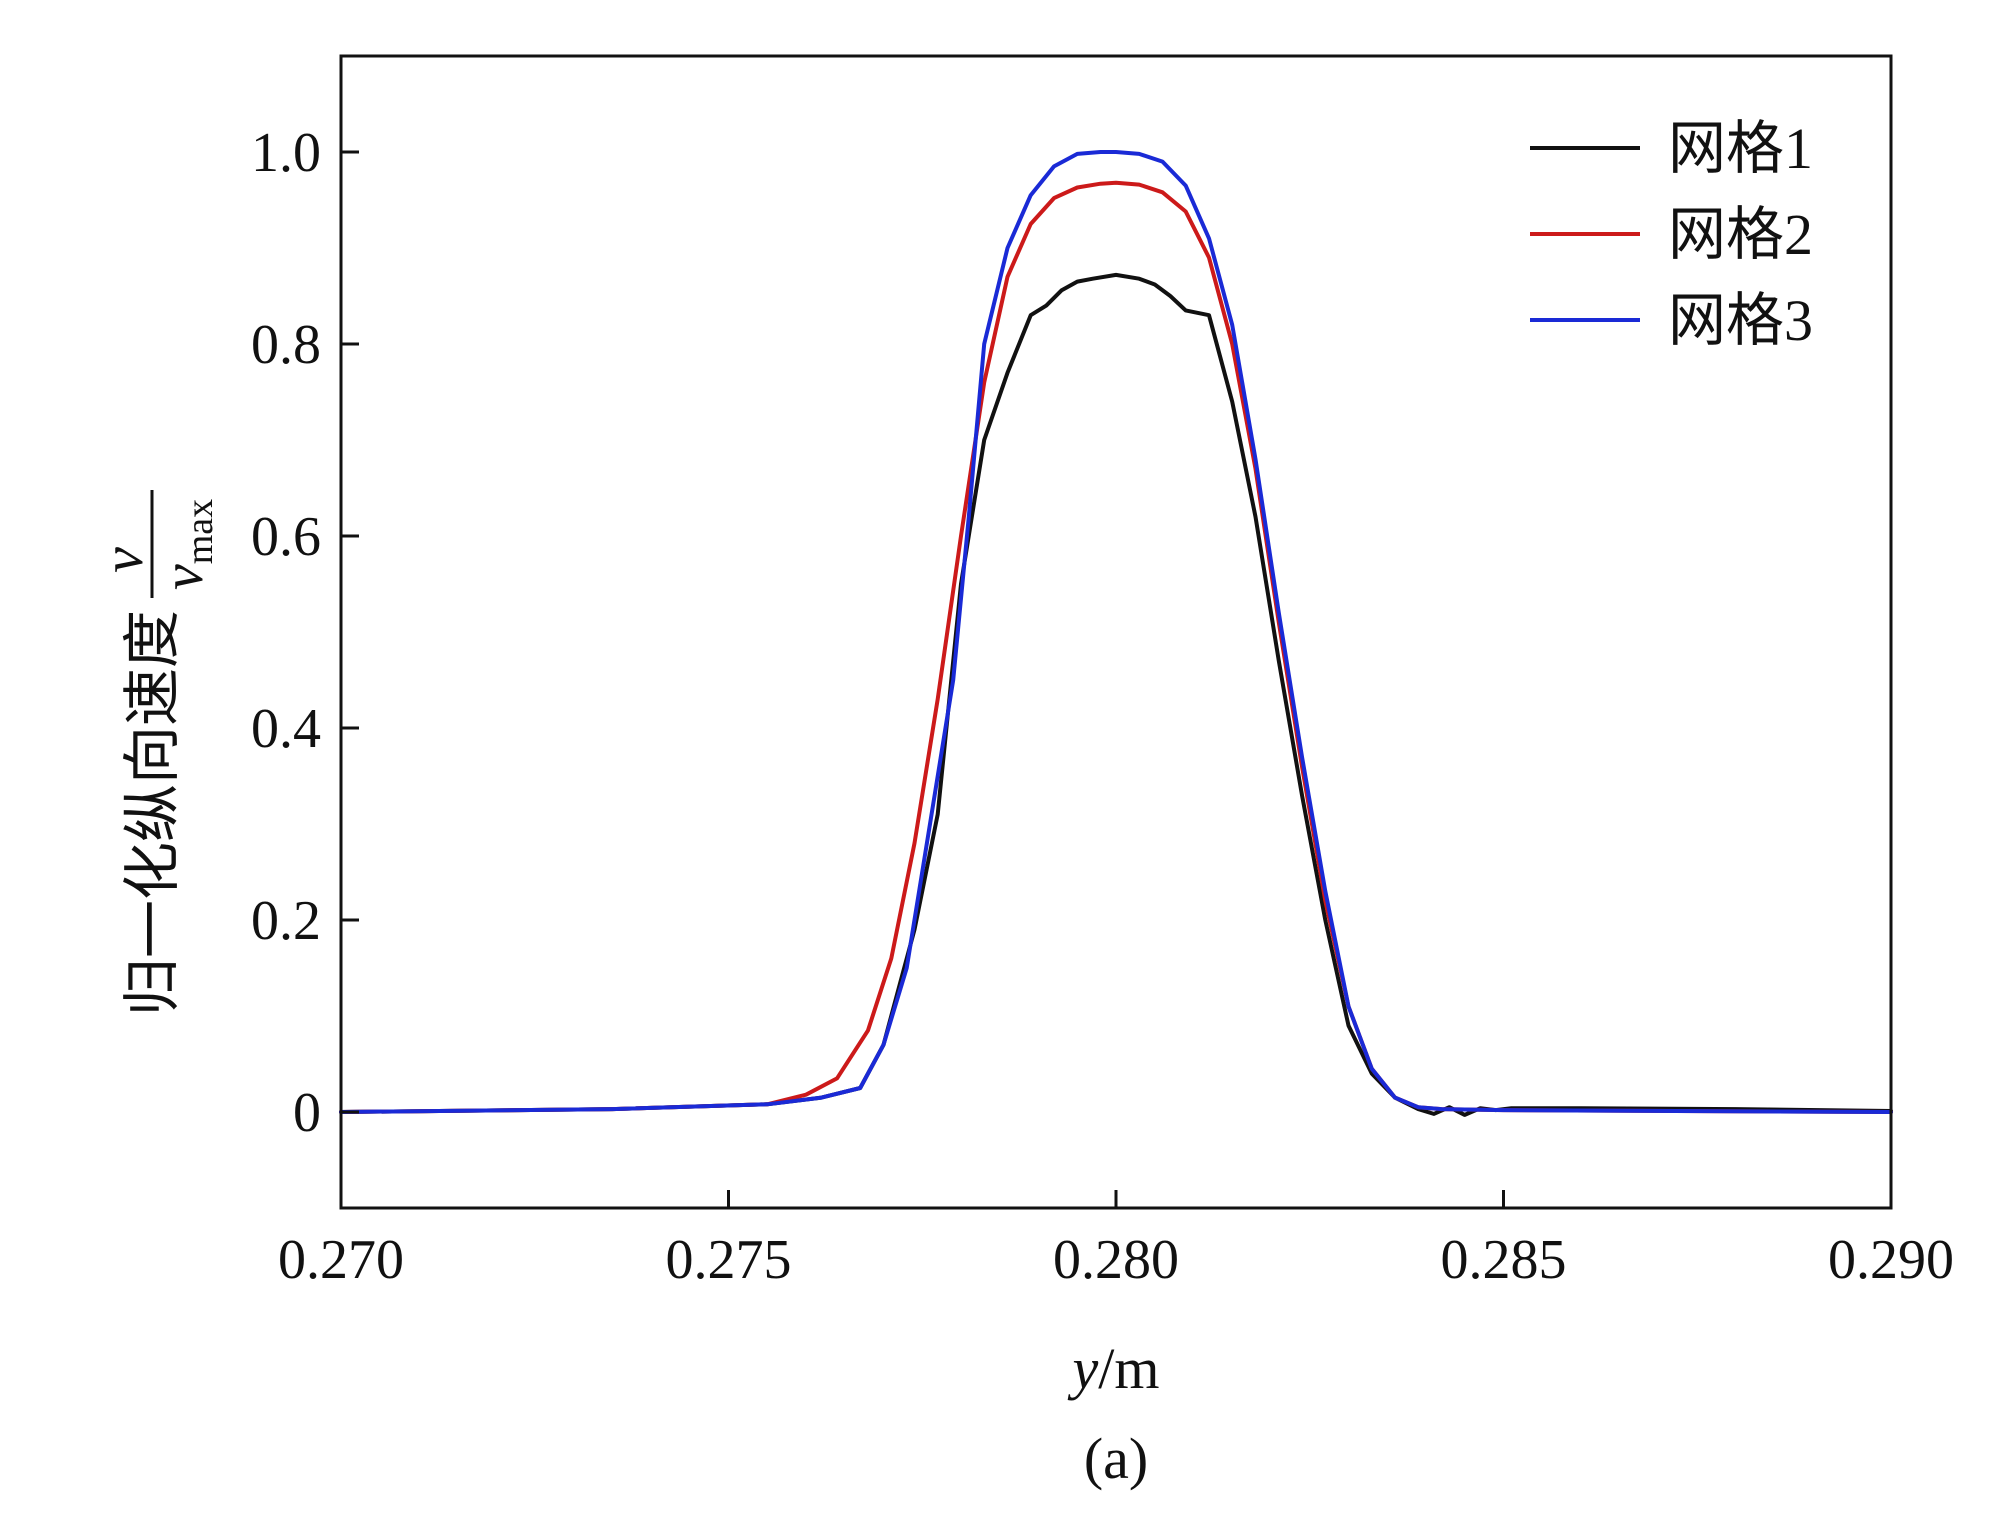 Image resolution: width=2008 pixels, height=1535 pixels. What do you see at coordinates (286, 921) in the screenshot?
I see `y-tick-label: 0.2` at bounding box center [286, 921].